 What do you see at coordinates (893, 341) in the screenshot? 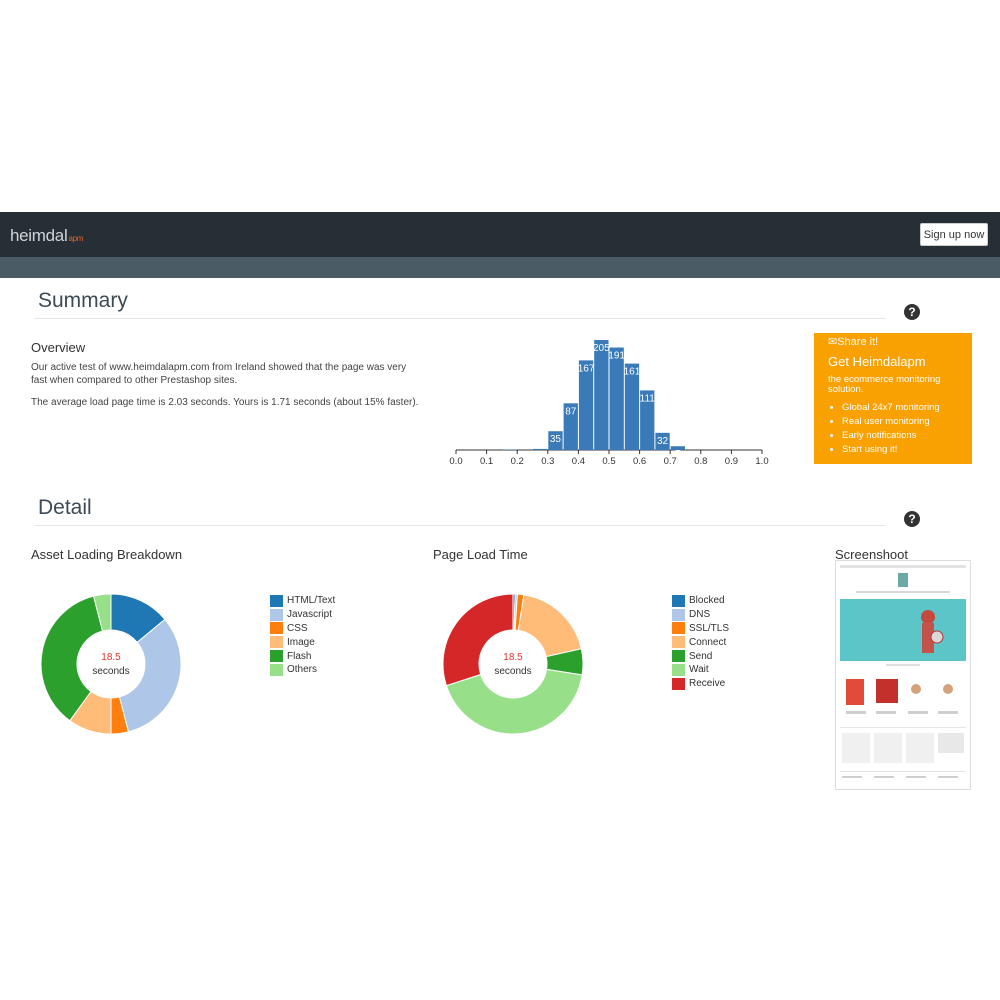
I see `share-link: ✉Share it!` at bounding box center [893, 341].